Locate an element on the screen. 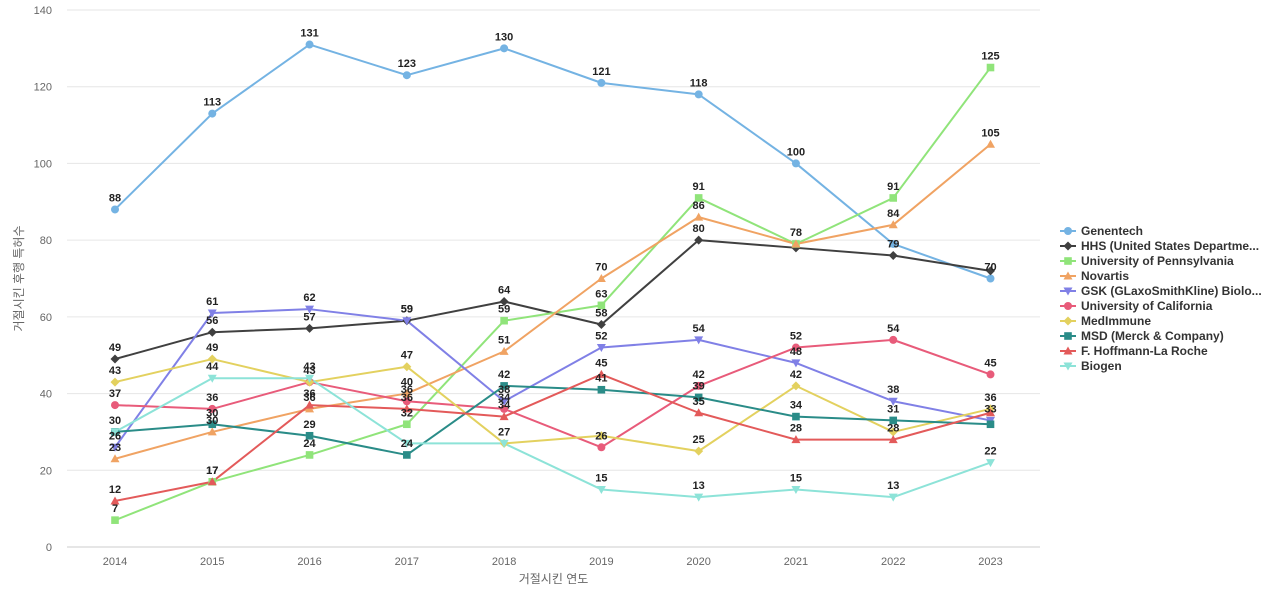 The height and width of the screenshot is (600, 1280). legend-label: F. Hoffmann-La Roche is located at coordinates (1144, 351).